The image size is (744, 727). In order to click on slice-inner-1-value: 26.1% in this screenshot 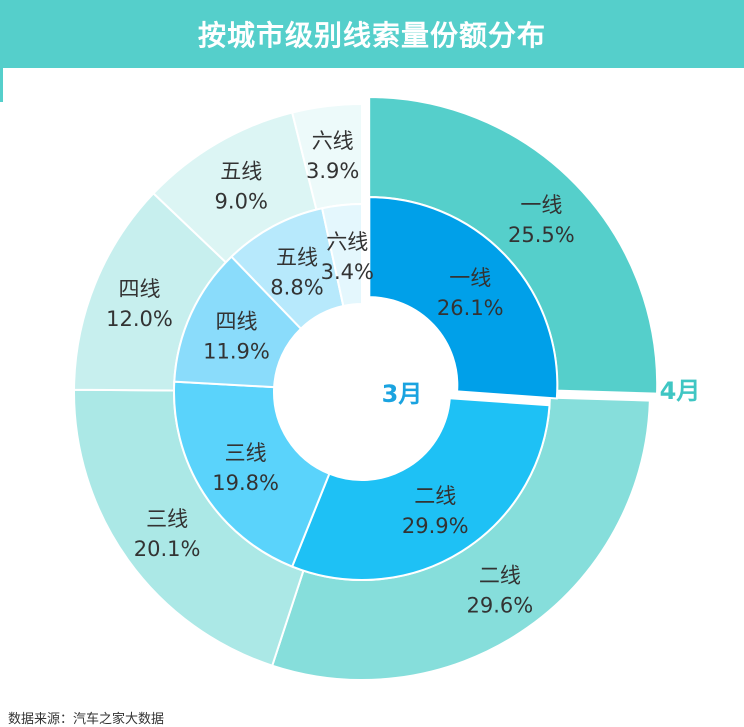, I will do `click(470, 308)`.